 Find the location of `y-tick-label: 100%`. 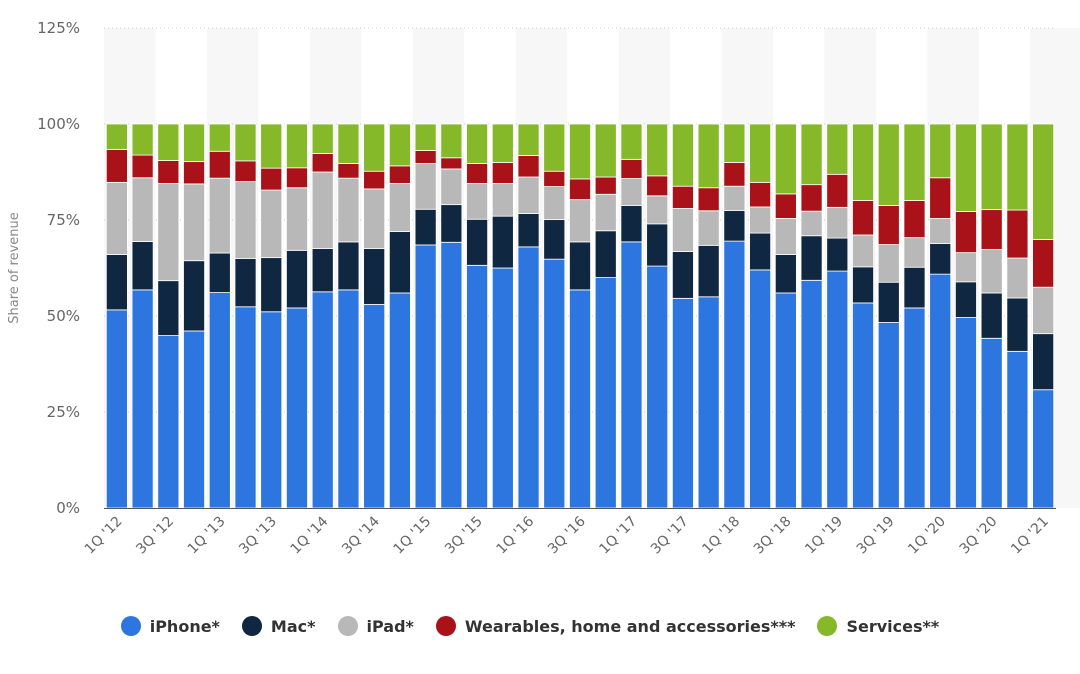

y-tick-label: 100% is located at coordinates (58, 124).